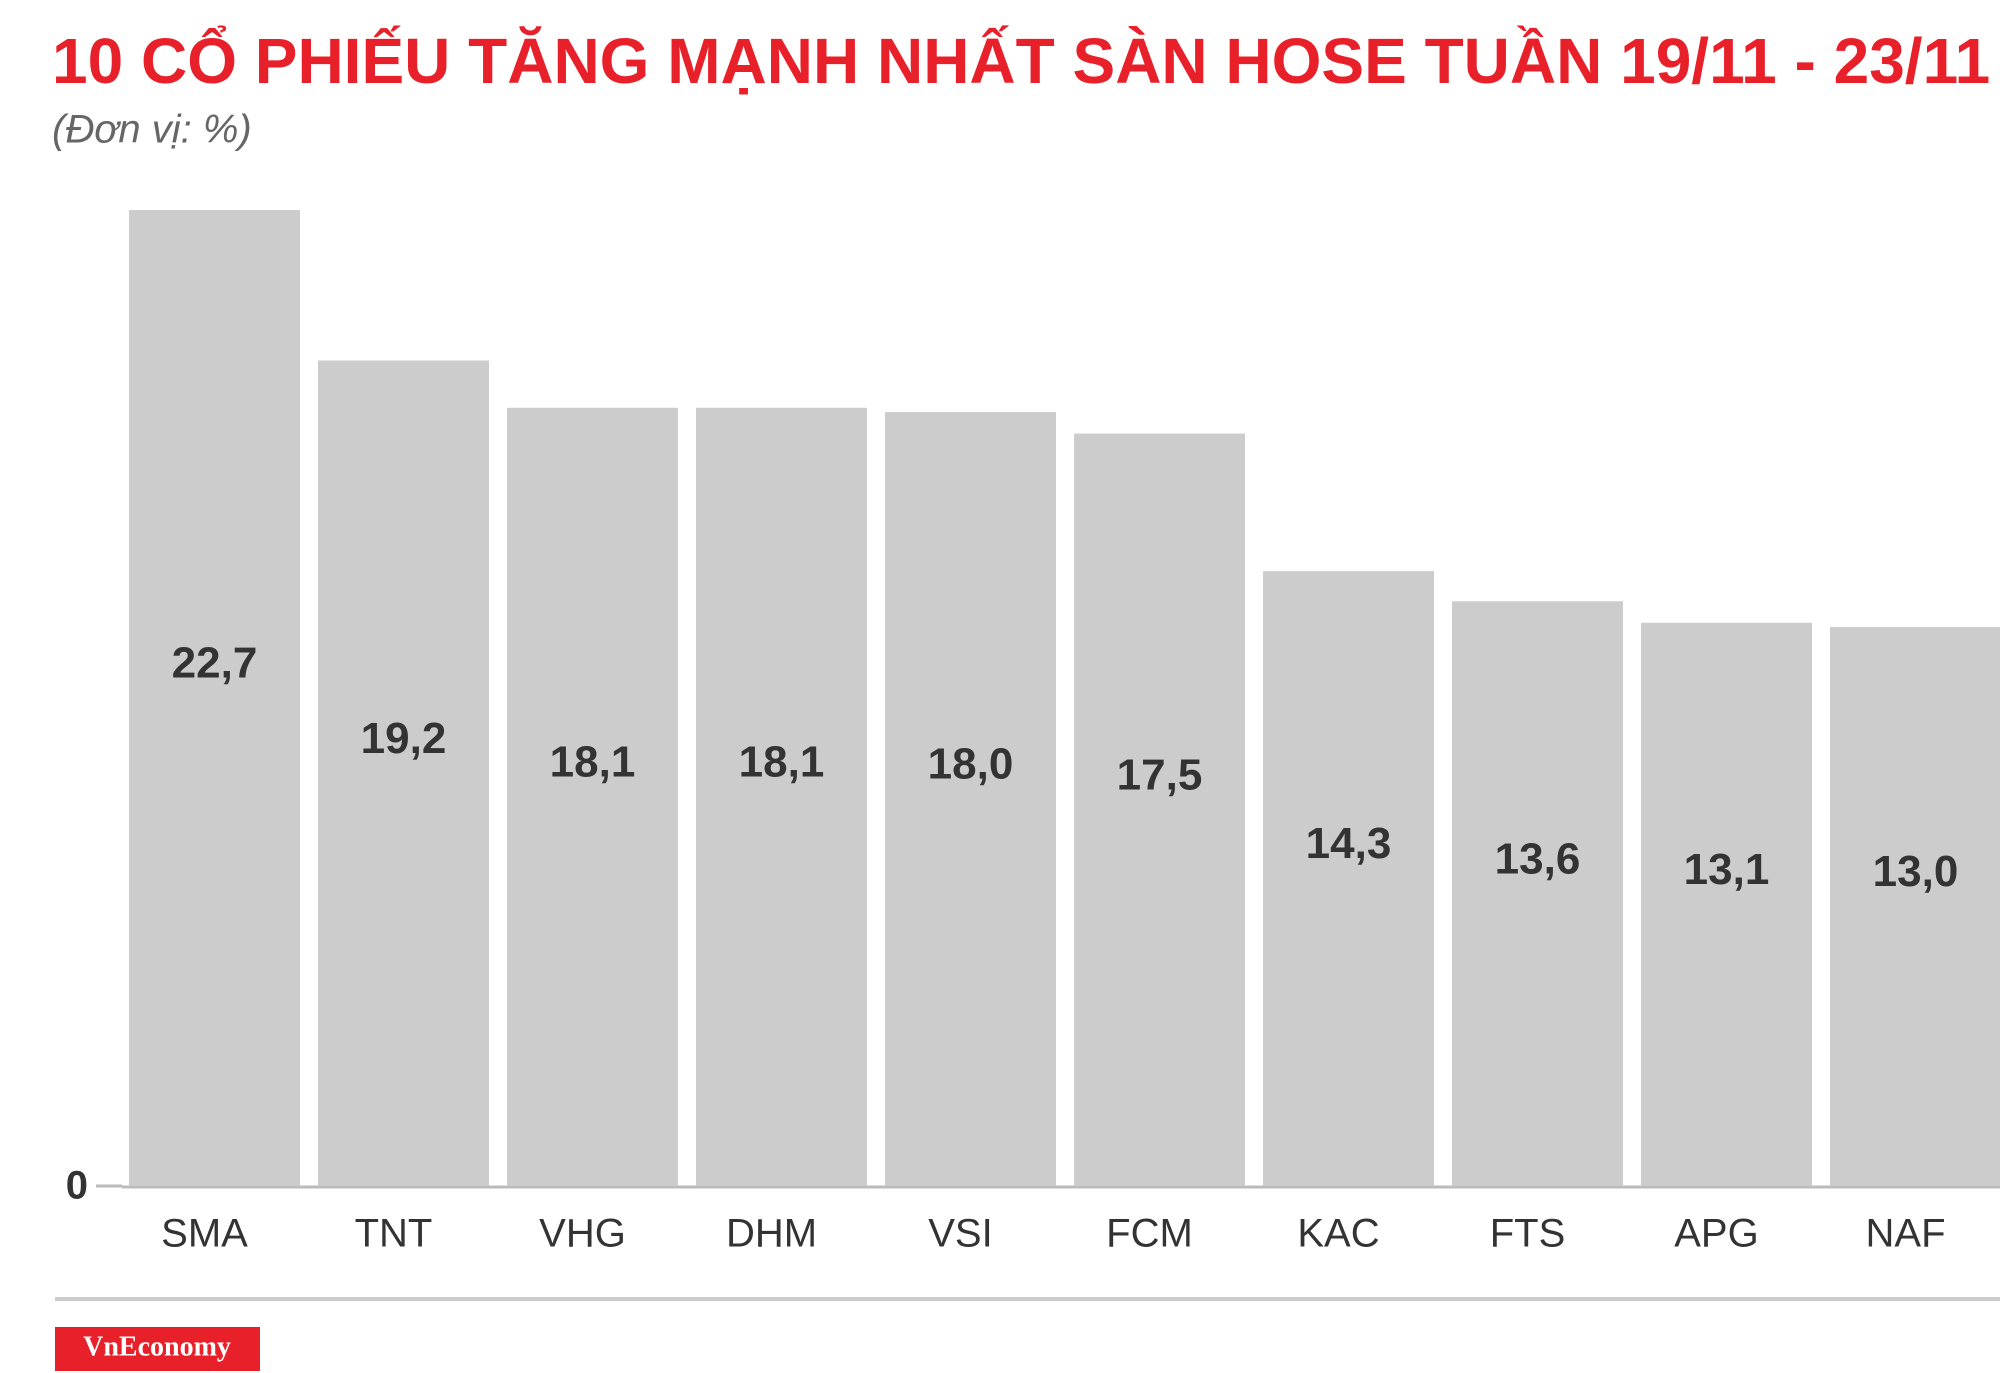 The image size is (2000, 1373). I want to click on y-tick-label: 0, so click(77, 1186).